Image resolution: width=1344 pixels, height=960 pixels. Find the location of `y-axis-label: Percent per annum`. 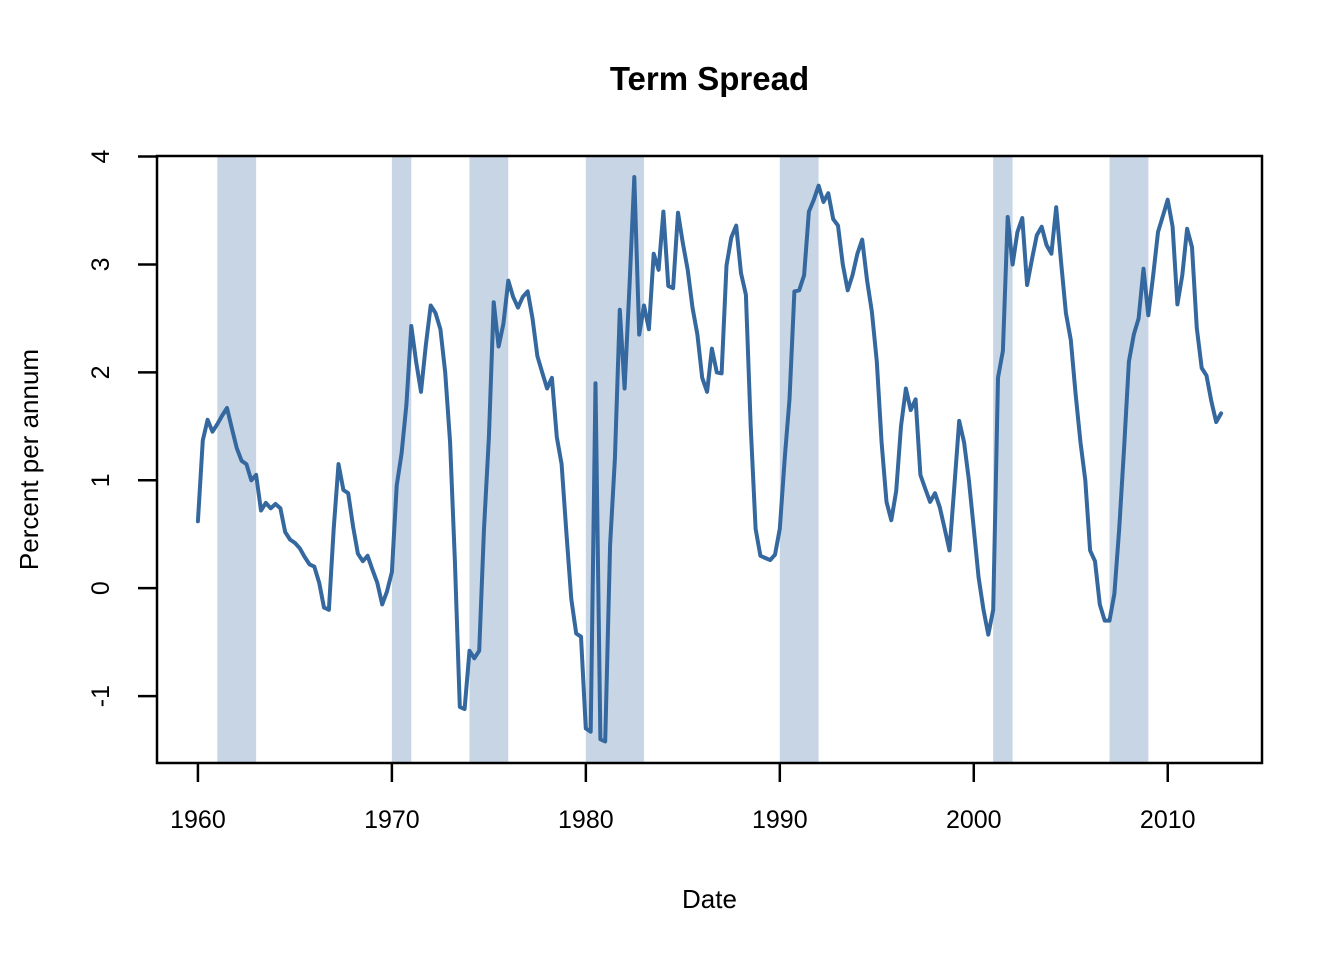

y-axis-label: Percent per annum is located at coordinates (29, 459).